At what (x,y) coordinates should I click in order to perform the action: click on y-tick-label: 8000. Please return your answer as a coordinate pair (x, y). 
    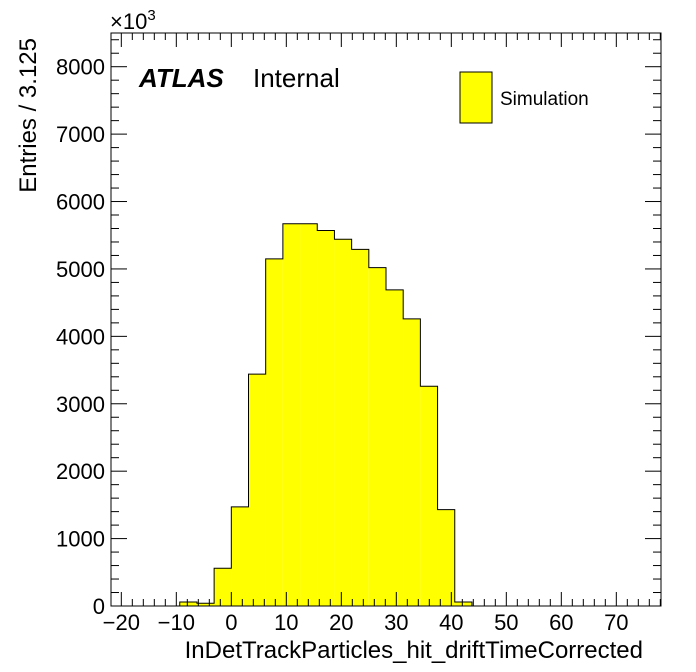
    Looking at the image, I should click on (80, 67).